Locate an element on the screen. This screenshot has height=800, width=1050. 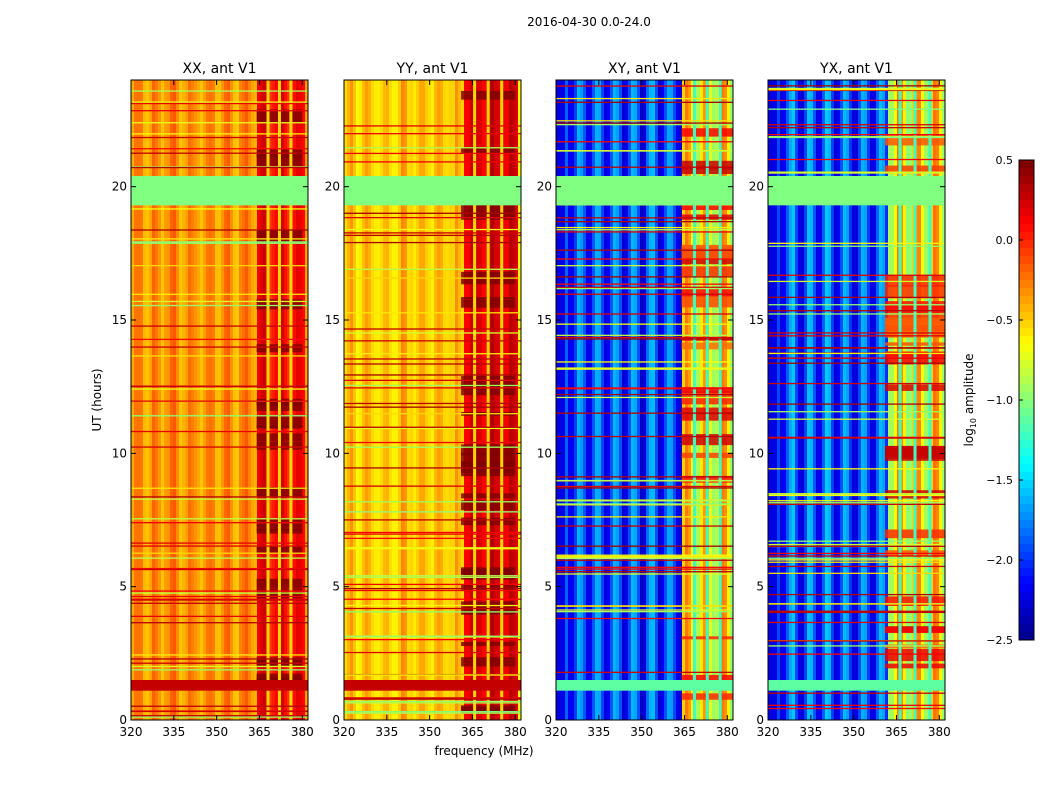
x-tick-label: 350 is located at coordinates (641, 732).